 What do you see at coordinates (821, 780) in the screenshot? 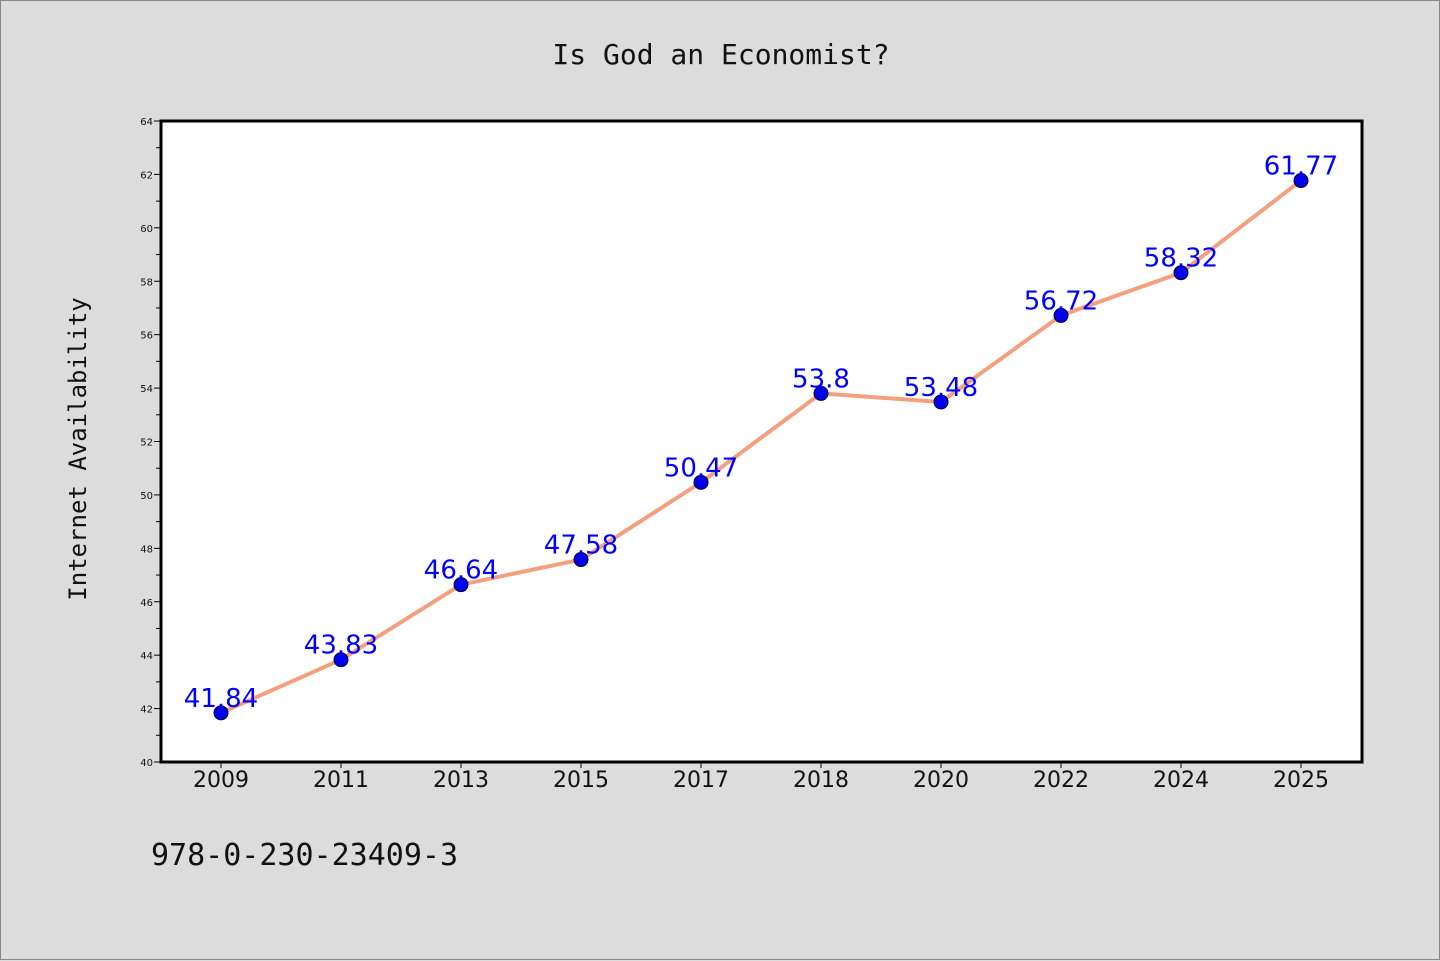
I see `x-tick-label: 2018` at bounding box center [821, 780].